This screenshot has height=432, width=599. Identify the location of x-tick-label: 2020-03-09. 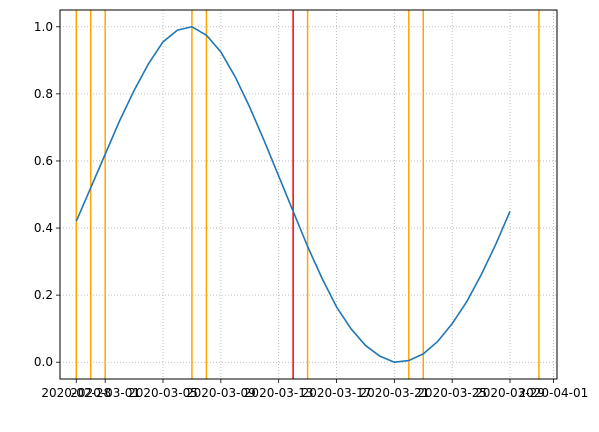
(221, 393).